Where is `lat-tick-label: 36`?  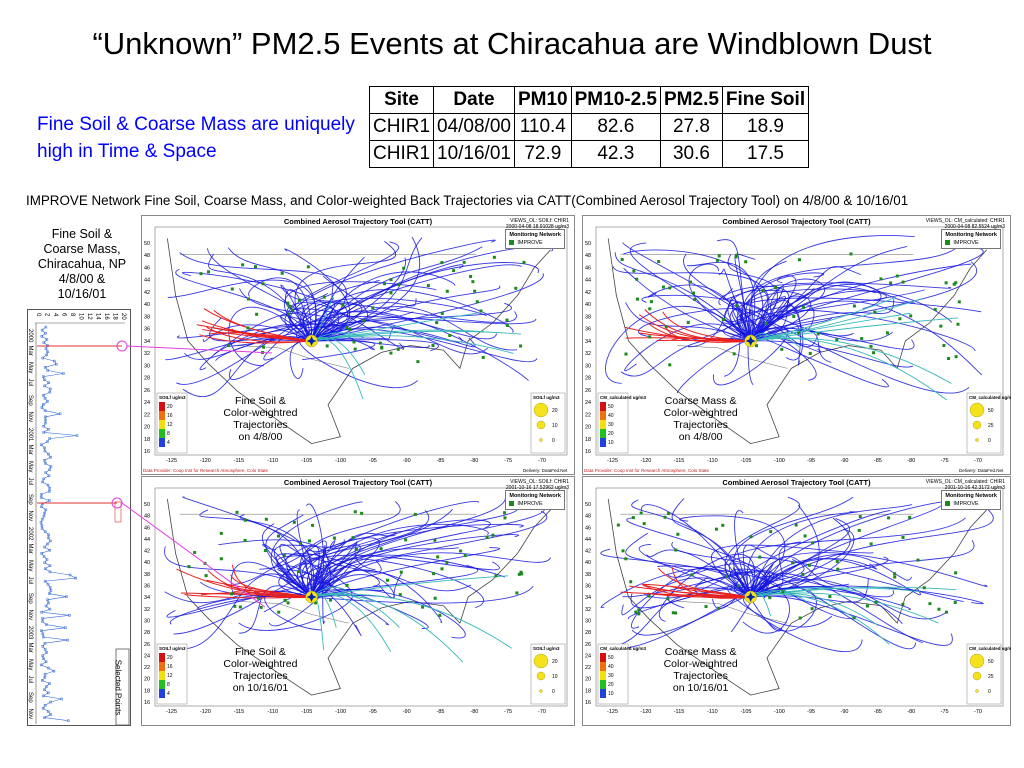 lat-tick-label: 36 is located at coordinates (588, 330).